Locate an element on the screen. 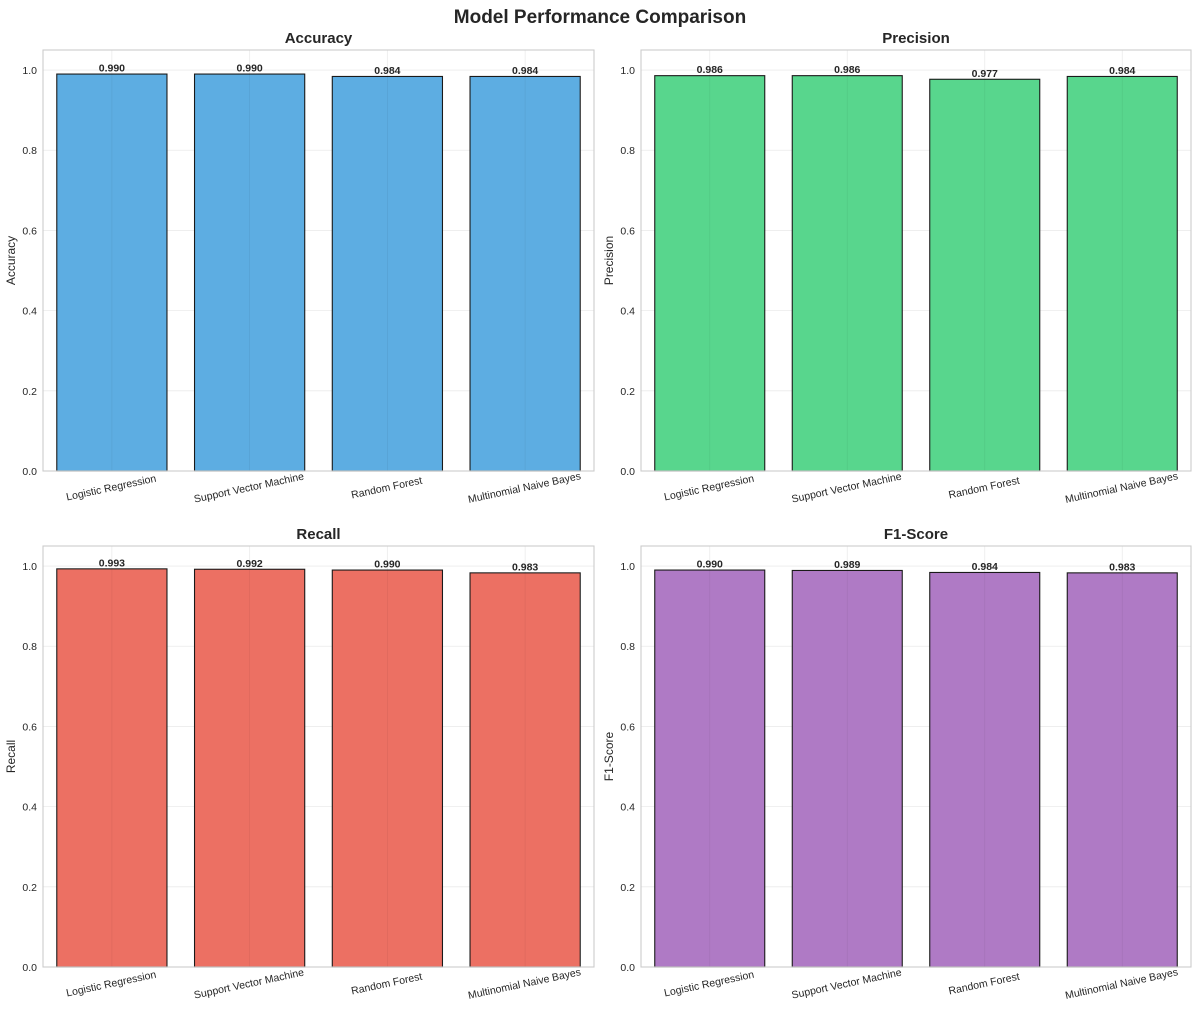 The width and height of the screenshot is (1200, 1019). value-label: 0.992 is located at coordinates (249, 564).